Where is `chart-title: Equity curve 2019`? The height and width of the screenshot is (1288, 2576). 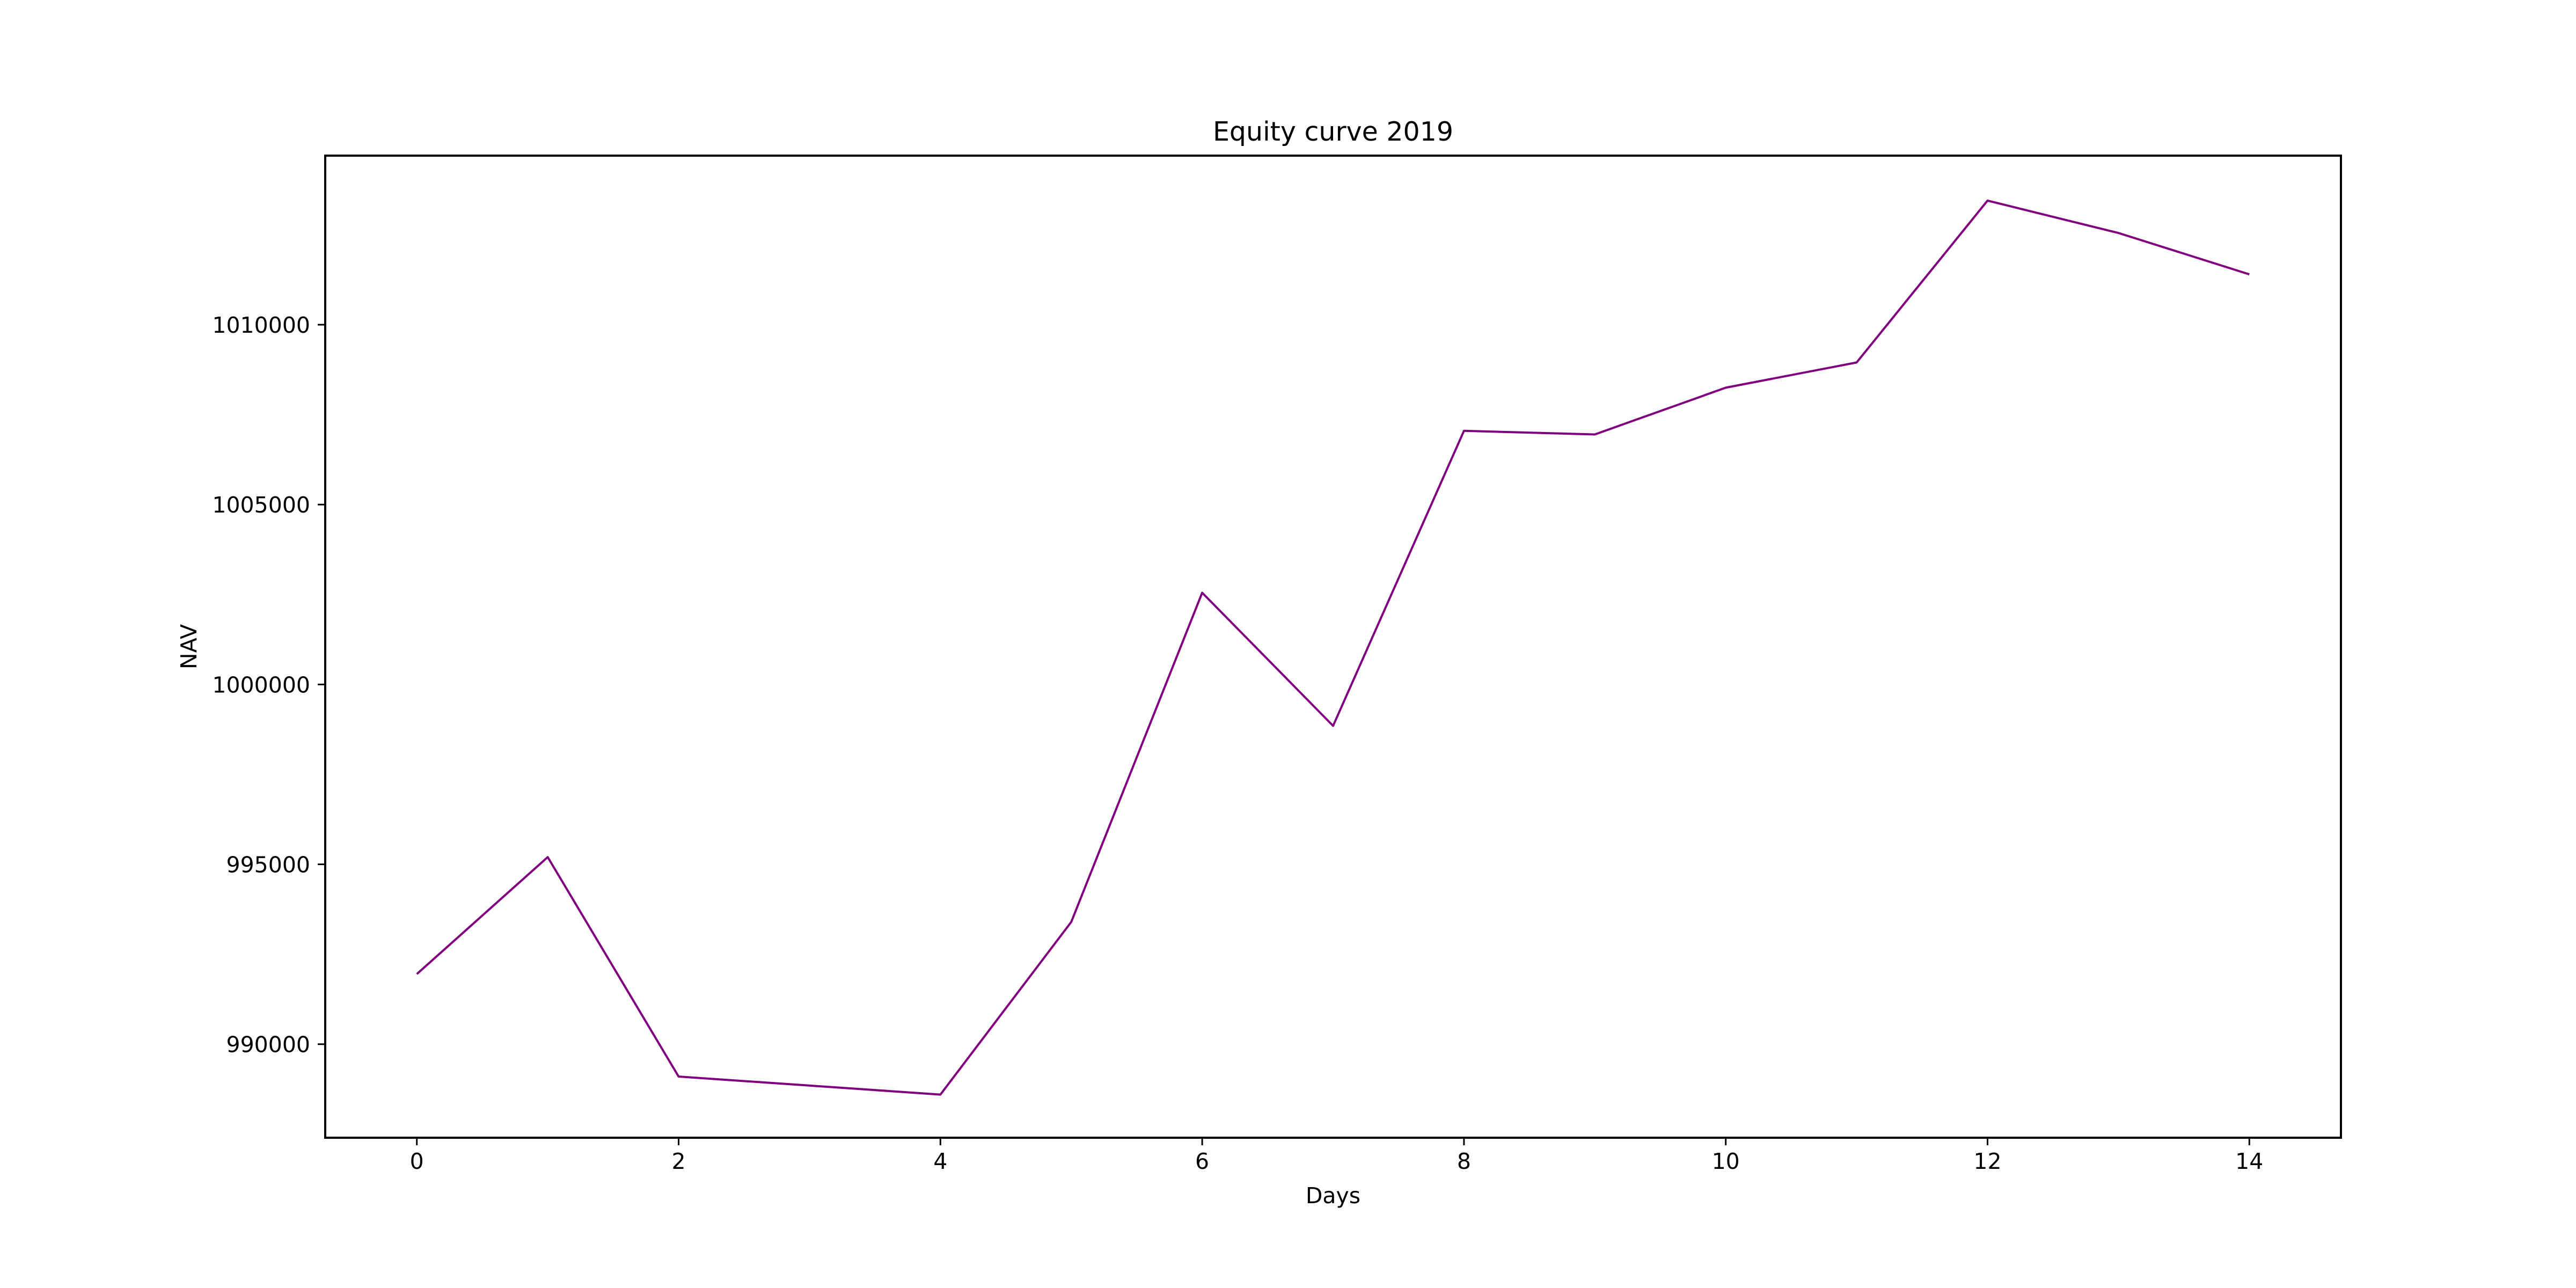 chart-title: Equity curve 2019 is located at coordinates (1333, 131).